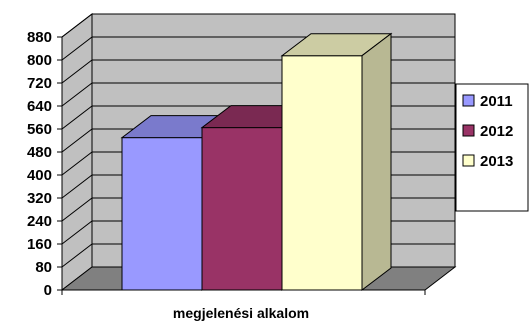 The image size is (532, 326). I want to click on y-tick-label: 240, so click(39, 221).